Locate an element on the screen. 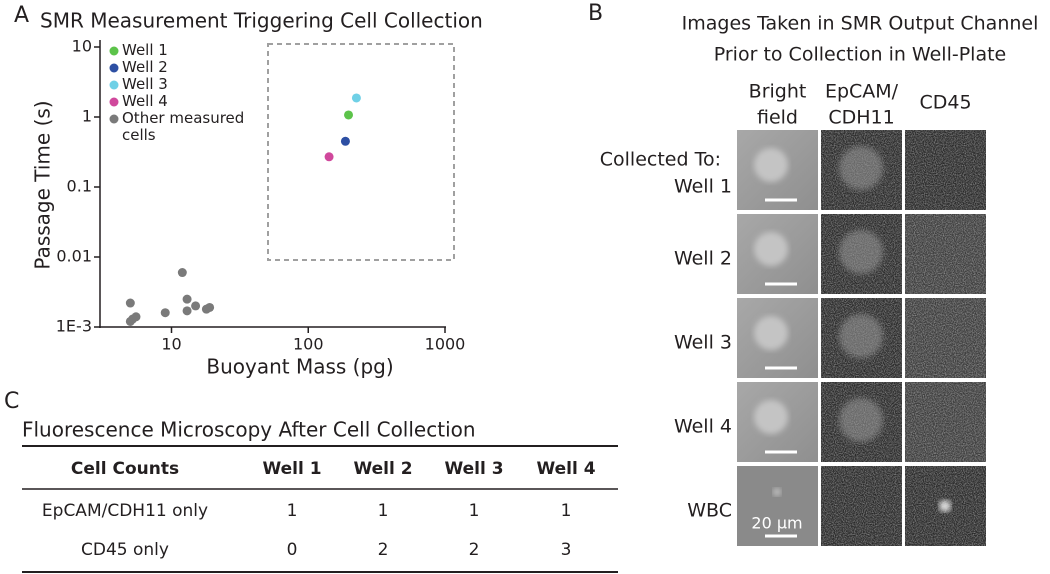 The image size is (1050, 574). legend-text: Other measured cells is located at coordinates (183, 127).